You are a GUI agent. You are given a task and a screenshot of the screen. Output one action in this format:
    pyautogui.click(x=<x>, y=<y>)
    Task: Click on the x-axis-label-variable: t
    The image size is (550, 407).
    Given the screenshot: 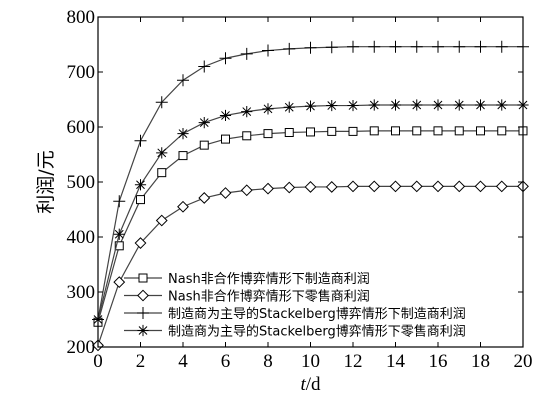 What is the action you would take?
    pyautogui.click(x=303, y=384)
    